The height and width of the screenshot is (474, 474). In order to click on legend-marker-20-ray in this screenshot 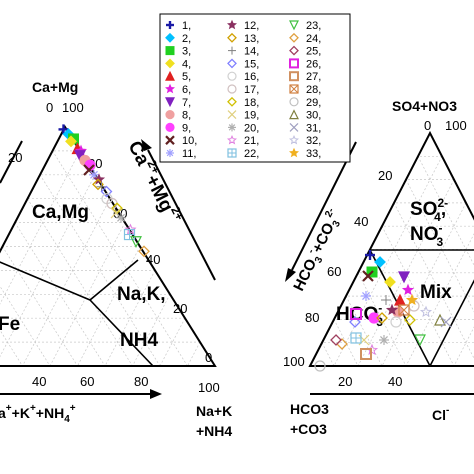, I will do `click(232, 127)`.